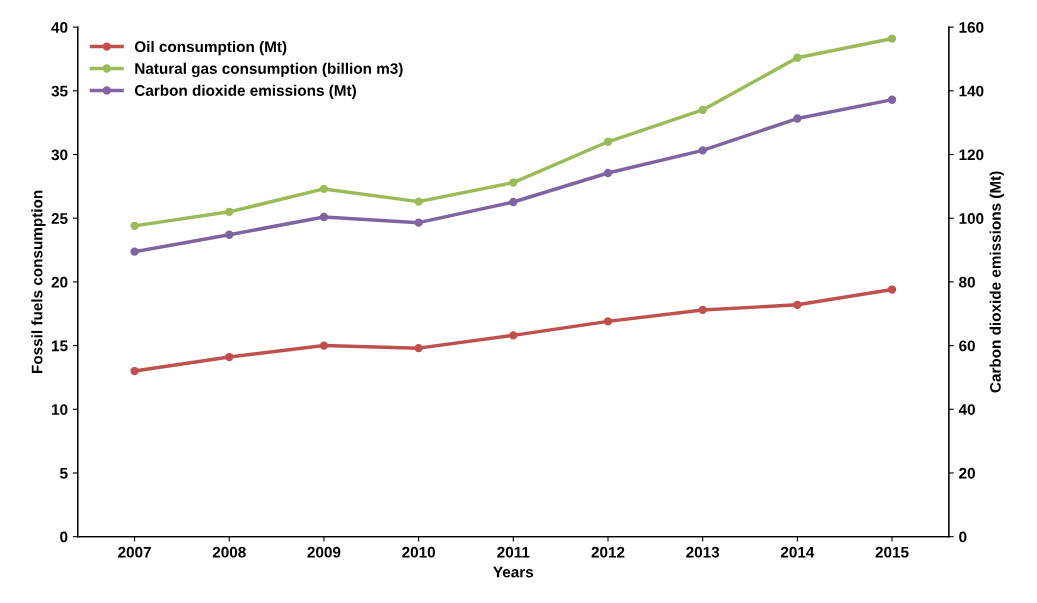  Describe the element at coordinates (60, 409) in the screenshot. I see `y-tick-label: 10` at that location.